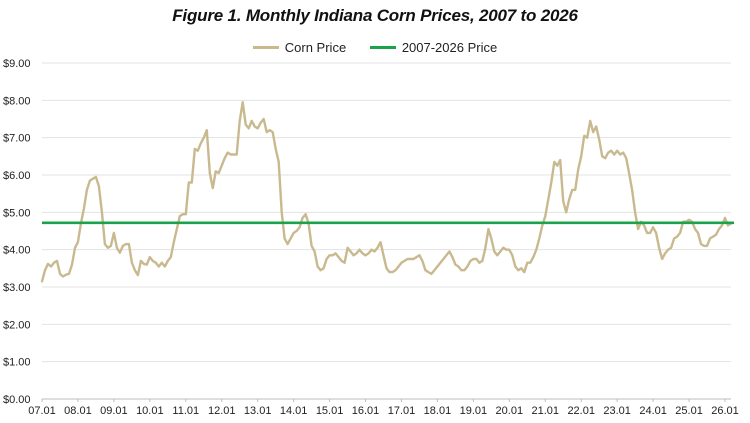 This screenshot has width=750, height=423. What do you see at coordinates (653, 411) in the screenshot?
I see `x-tick-label: 24.01` at bounding box center [653, 411].